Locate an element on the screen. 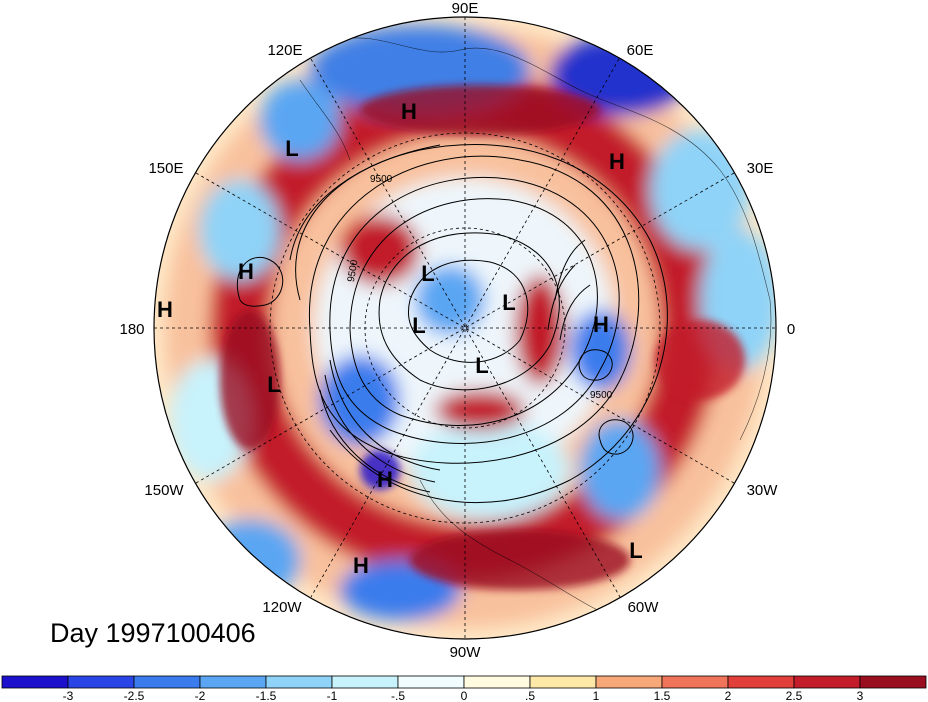 The height and width of the screenshot is (702, 928). lon-90w: 90W is located at coordinates (466, 652).